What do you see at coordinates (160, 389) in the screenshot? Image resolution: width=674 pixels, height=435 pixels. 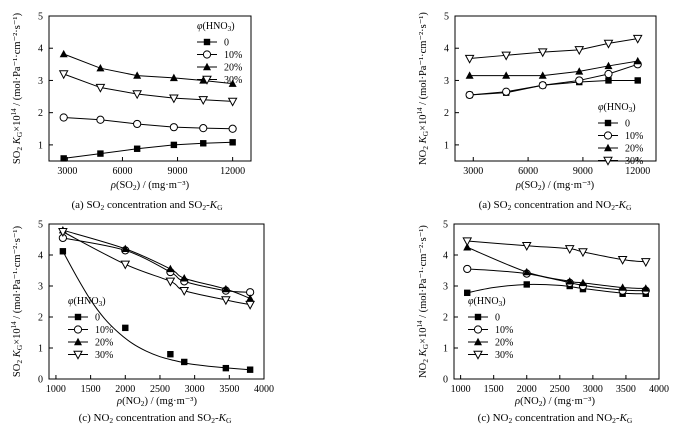 I see `x-tick-label: 2500` at bounding box center [160, 389].